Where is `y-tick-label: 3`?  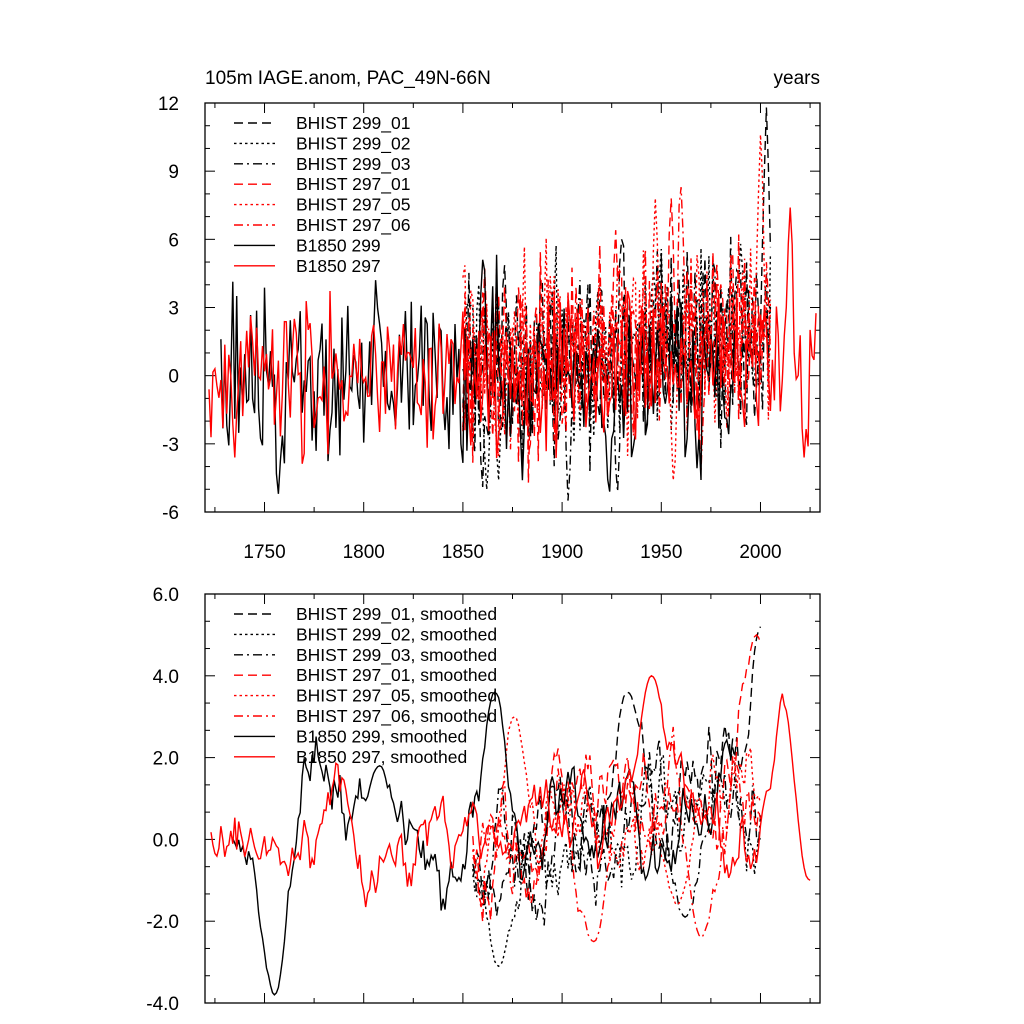
y-tick-label: 3 is located at coordinates (173, 309).